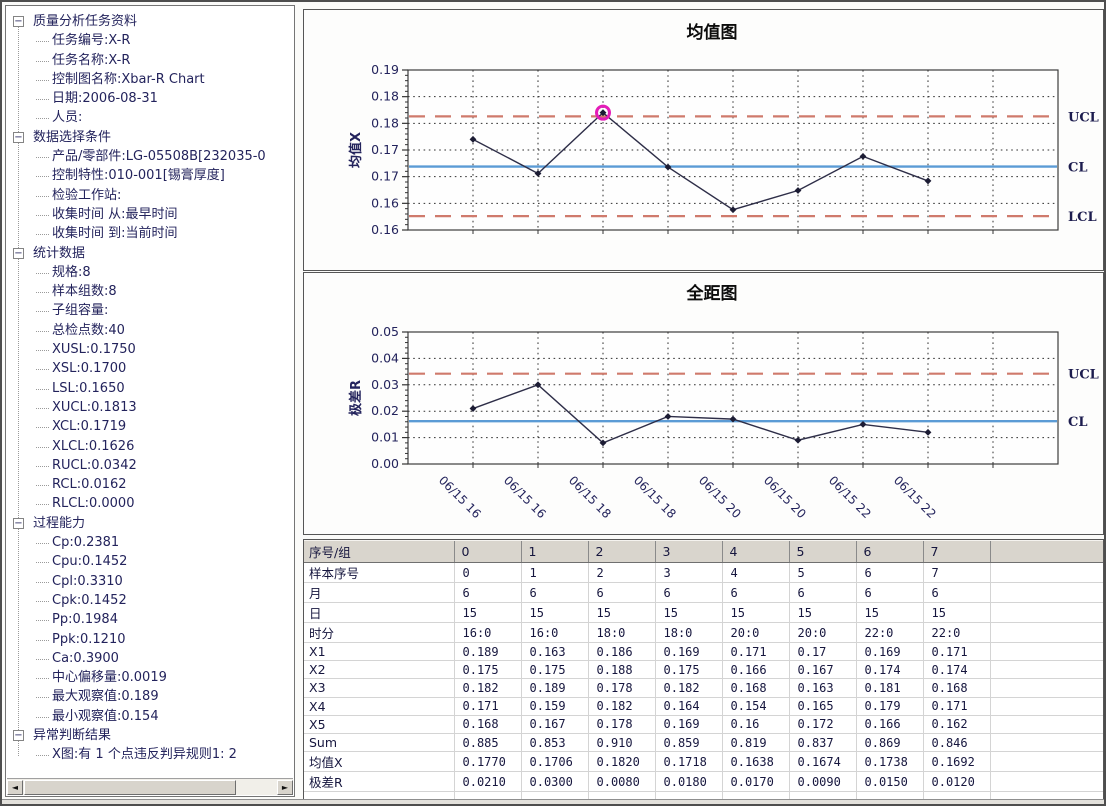  What do you see at coordinates (755, 670) in the screenshot?
I see `table-cell: 0.166` at bounding box center [755, 670].